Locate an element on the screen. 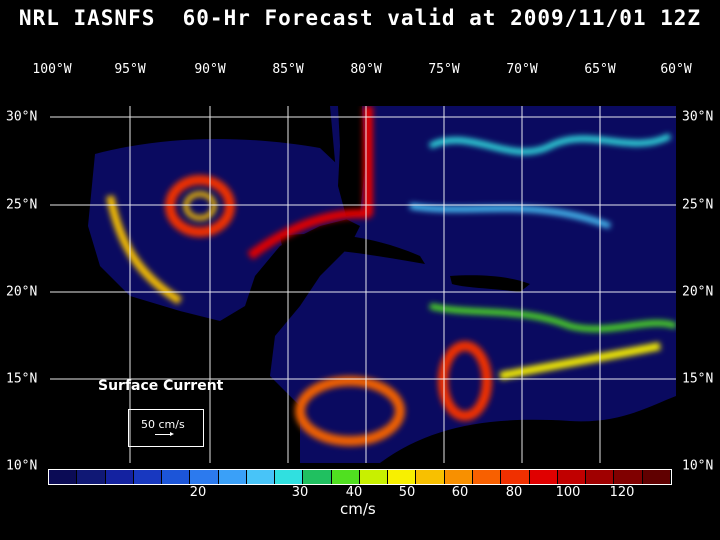 Image resolution: width=720 pixels, height=540 pixels. hispaniola is located at coordinates (490, 283).